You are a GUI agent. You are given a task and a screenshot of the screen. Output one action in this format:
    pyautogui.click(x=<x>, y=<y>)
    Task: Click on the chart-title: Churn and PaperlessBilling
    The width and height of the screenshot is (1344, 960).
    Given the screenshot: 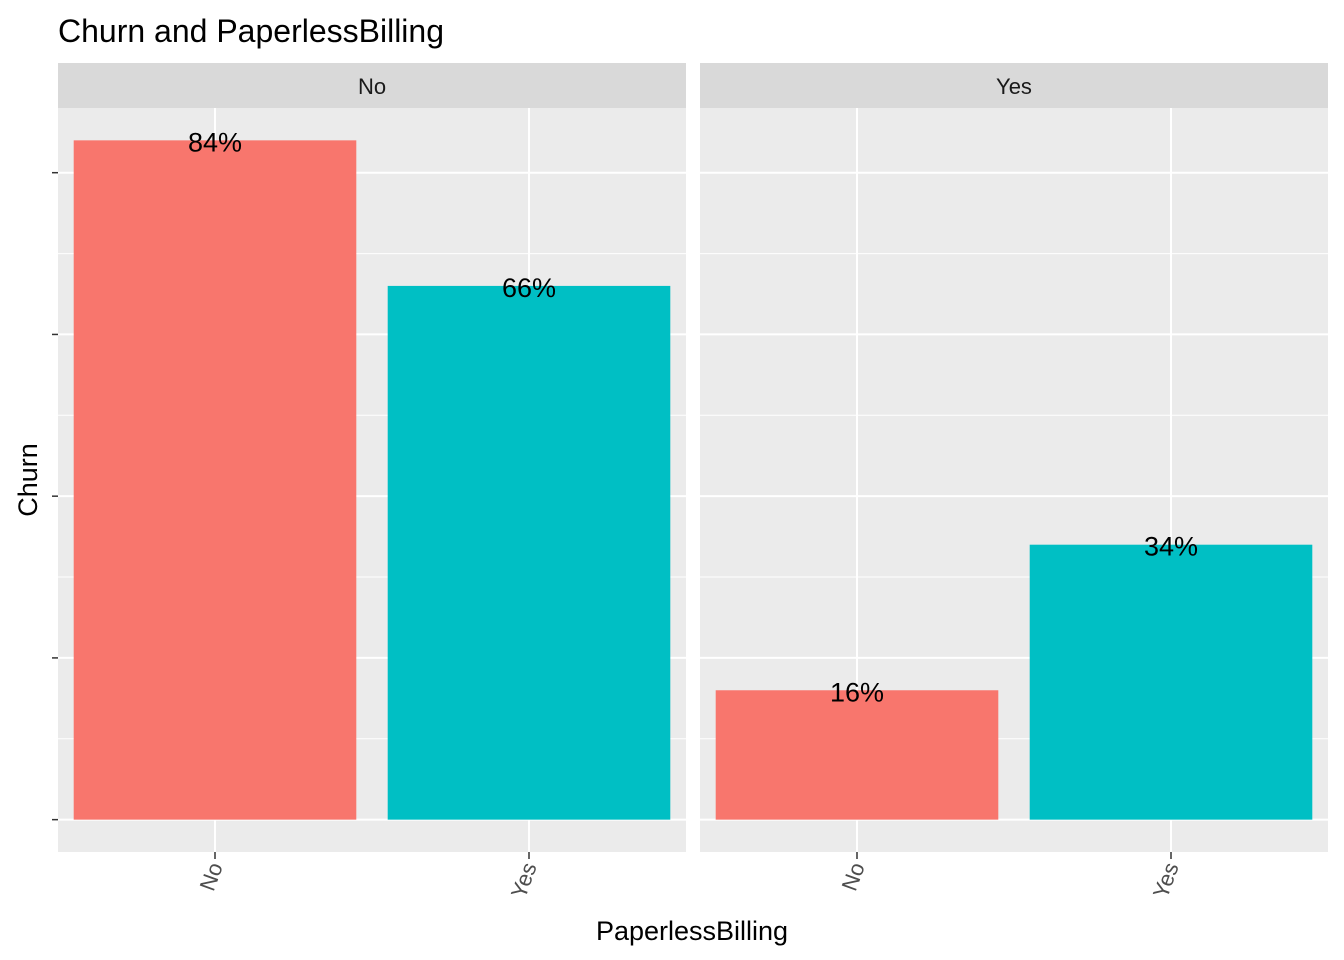 What is the action you would take?
    pyautogui.click(x=251, y=31)
    